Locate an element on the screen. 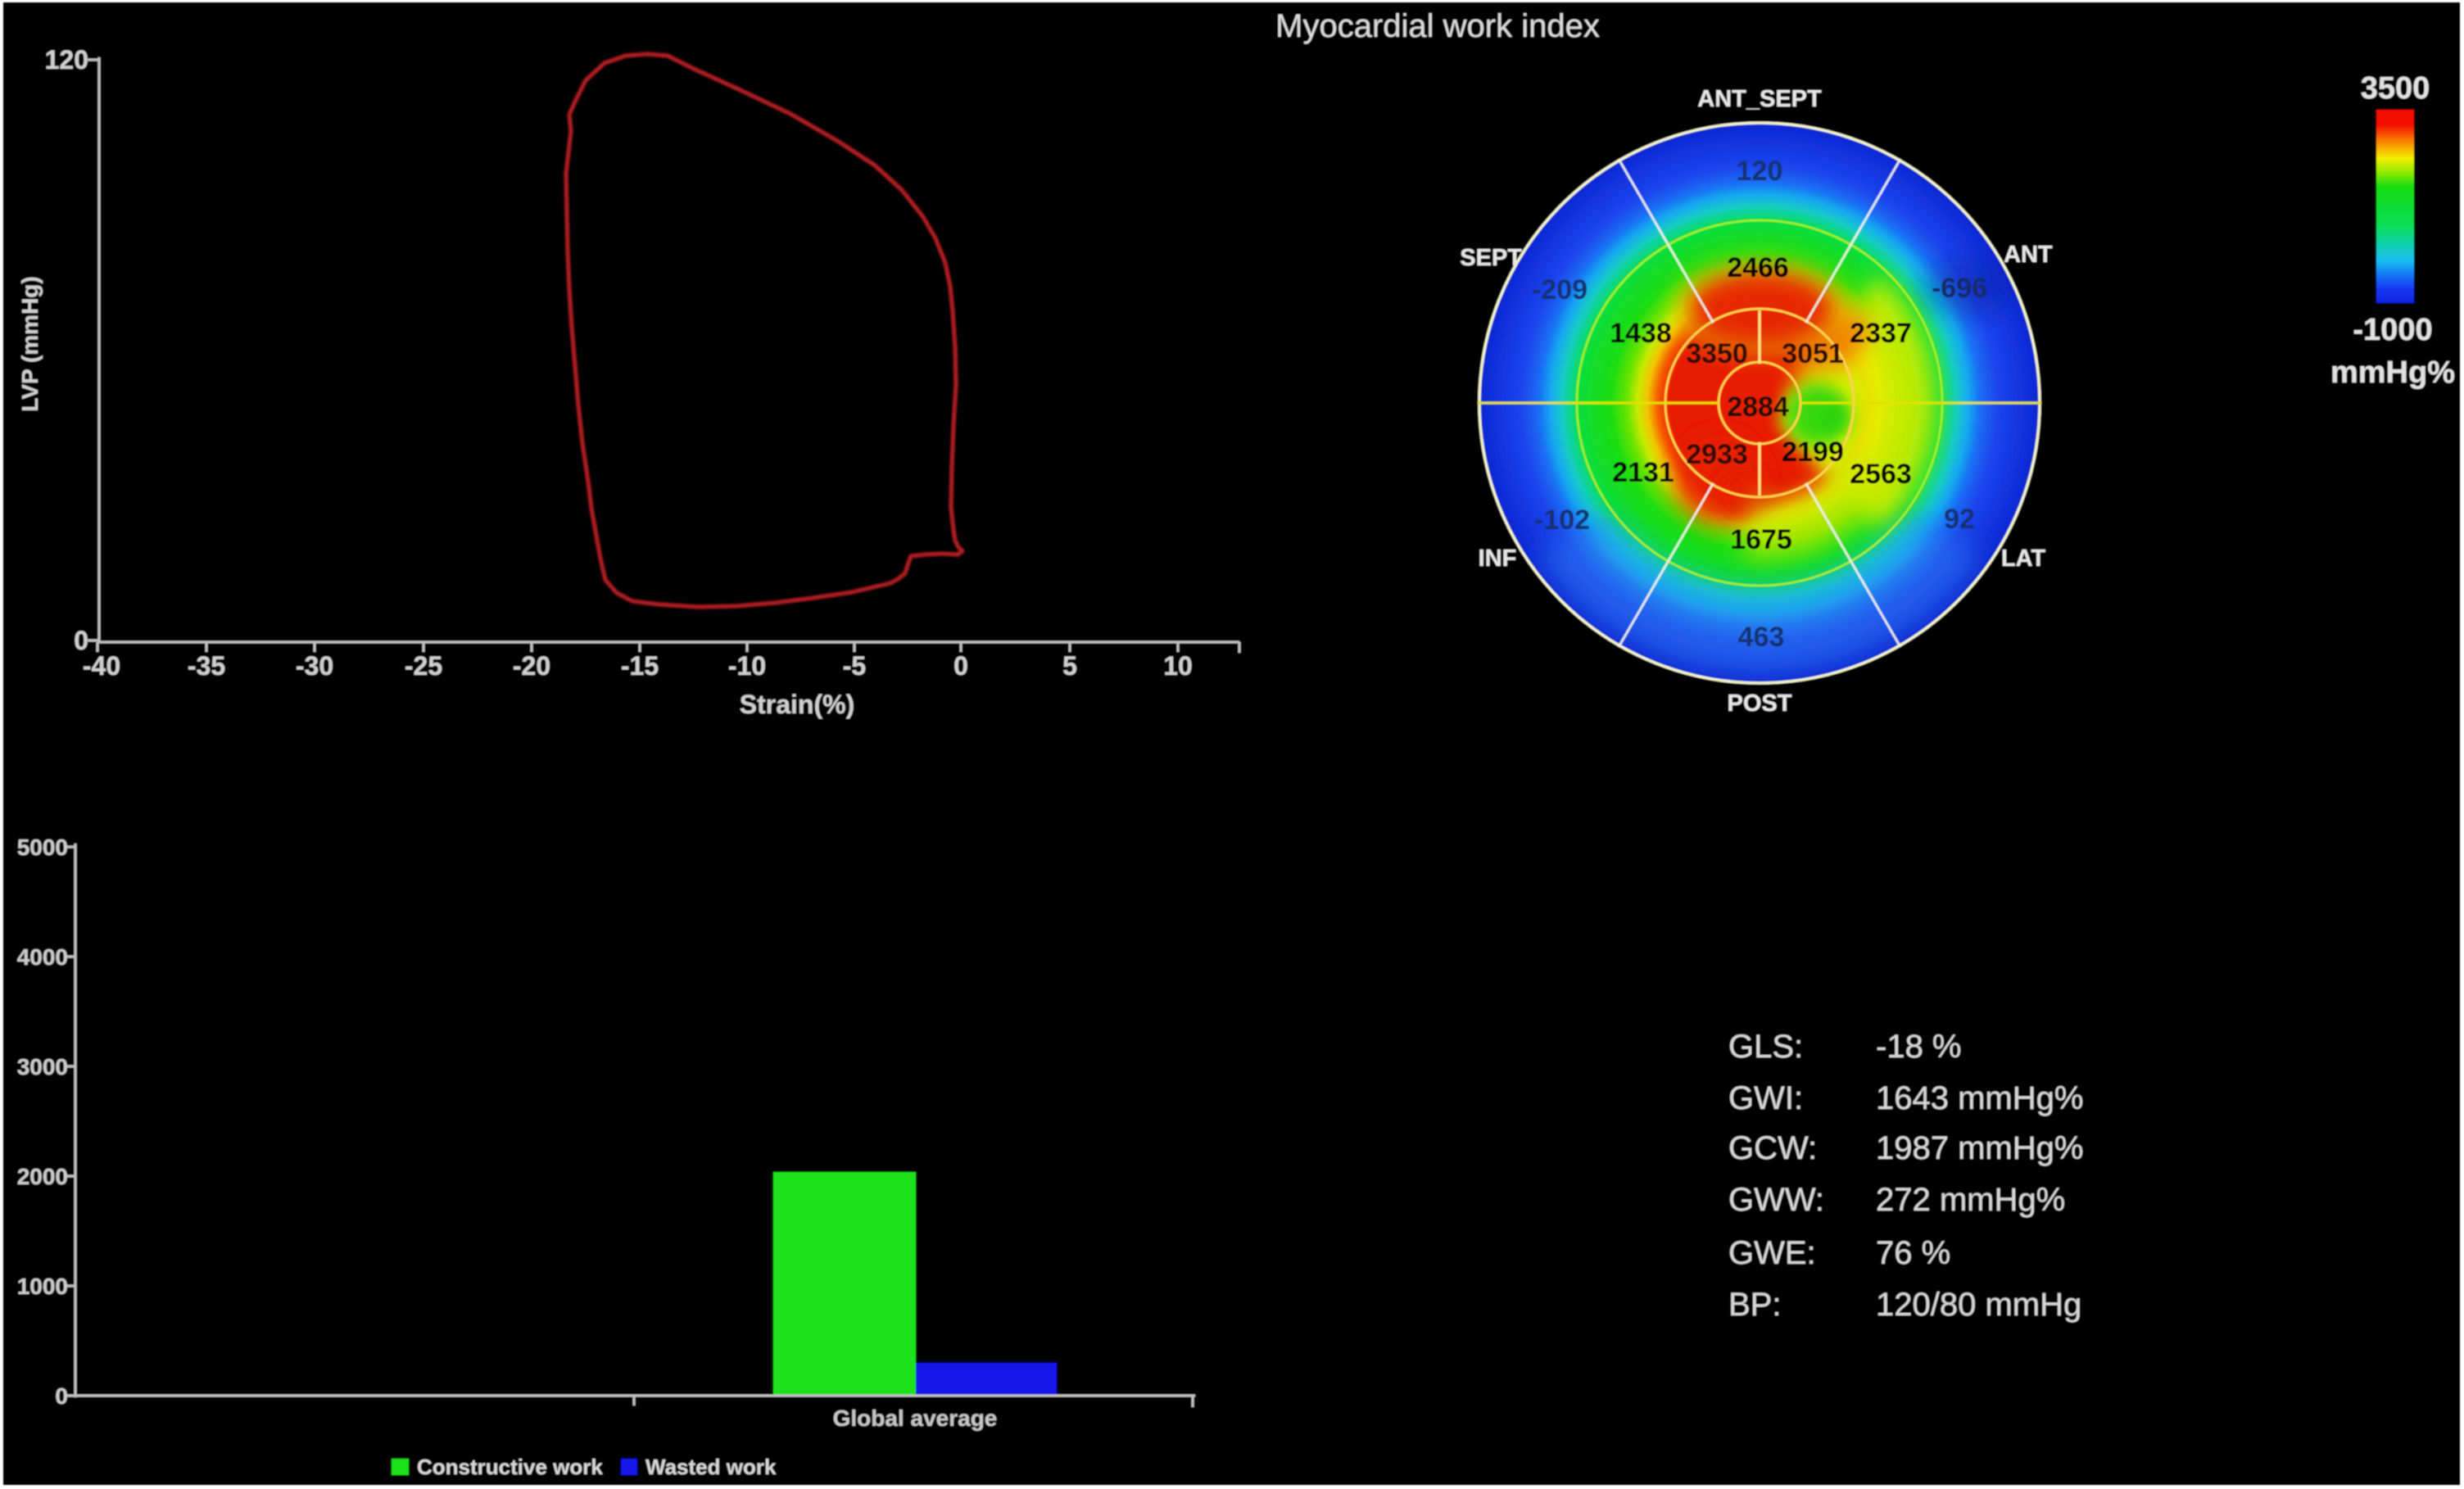 Image resolution: width=2464 pixels, height=1489 pixels. svg-text: 2884 is located at coordinates (1758, 407).